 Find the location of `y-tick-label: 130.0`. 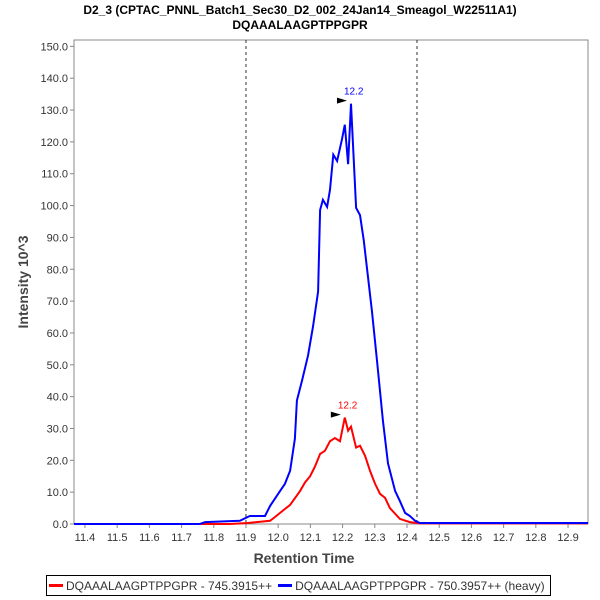

y-tick-label: 130.0 is located at coordinates (54, 111).